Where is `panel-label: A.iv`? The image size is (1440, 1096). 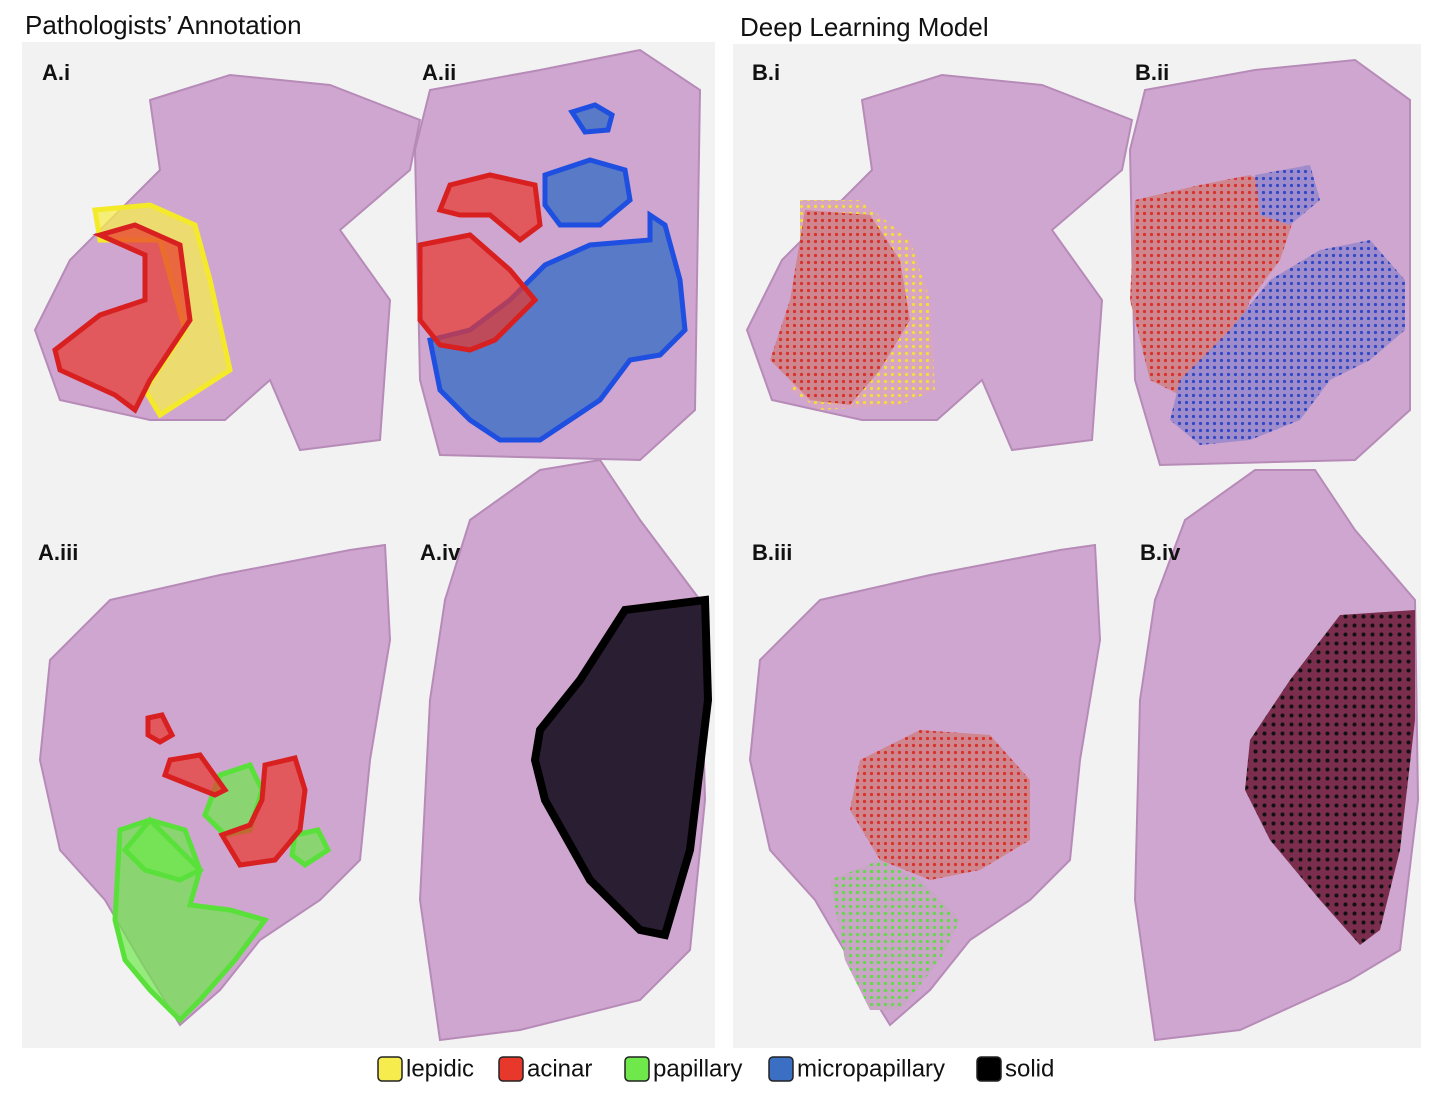 panel-label: A.iv is located at coordinates (440, 552).